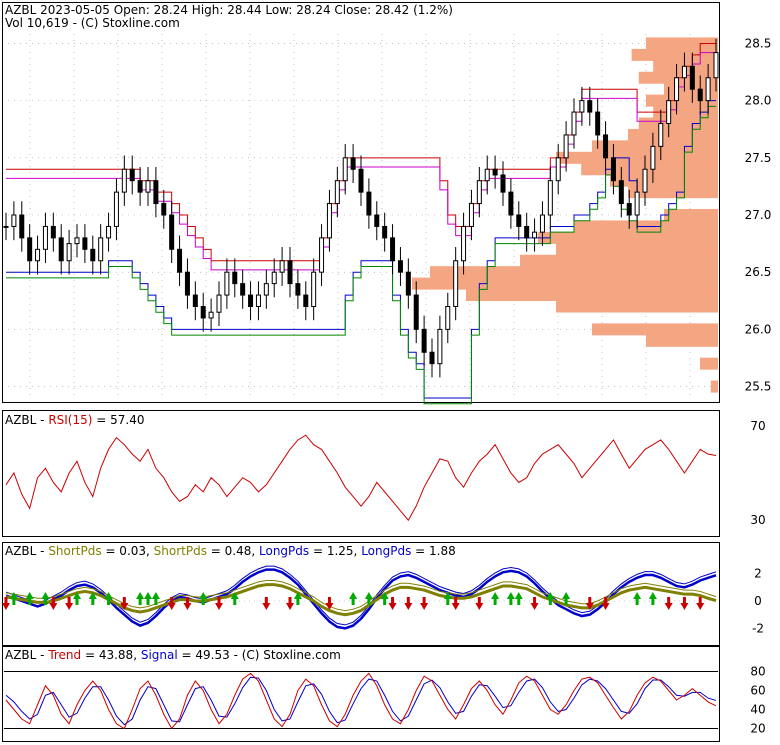  I want to click on trend-legend-signal-name: Signal, so click(159, 655).